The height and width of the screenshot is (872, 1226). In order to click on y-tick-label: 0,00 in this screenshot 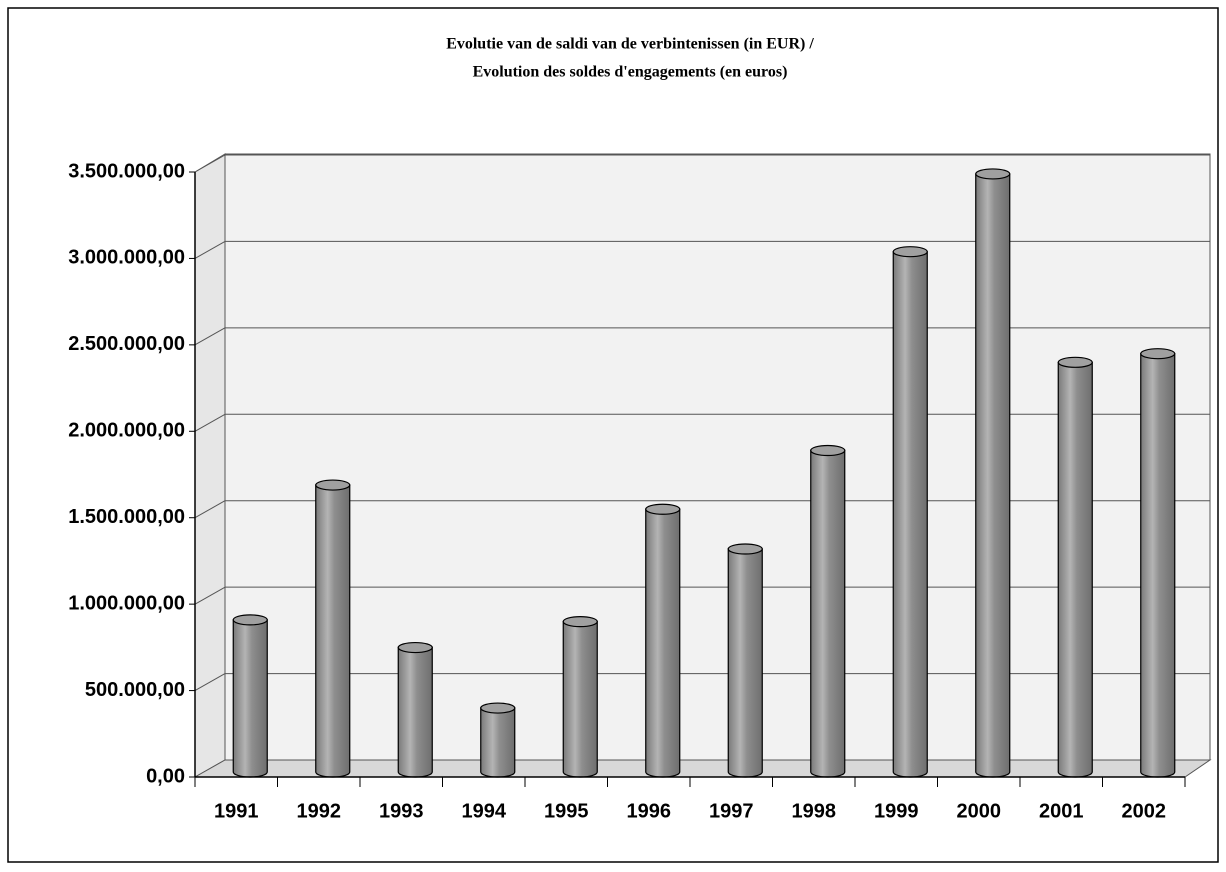, I will do `click(165, 776)`.